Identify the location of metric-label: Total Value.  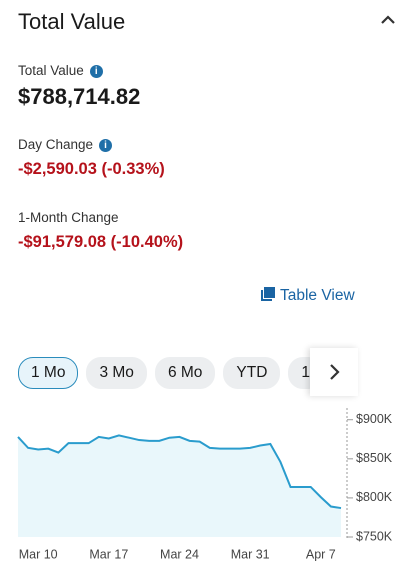
(51, 70).